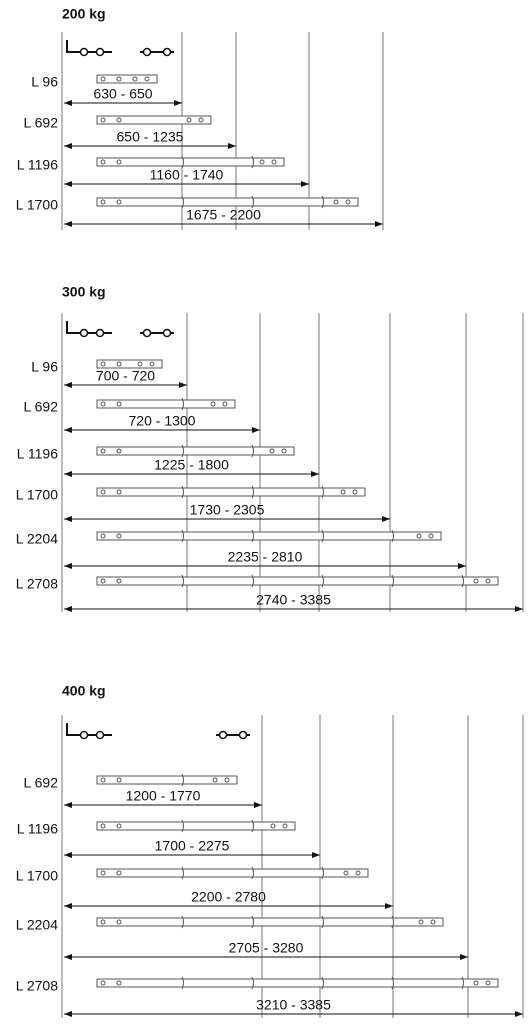 This screenshot has width=531, height=1024. What do you see at coordinates (192, 846) in the screenshot?
I see `range-label: 1700 - 2275` at bounding box center [192, 846].